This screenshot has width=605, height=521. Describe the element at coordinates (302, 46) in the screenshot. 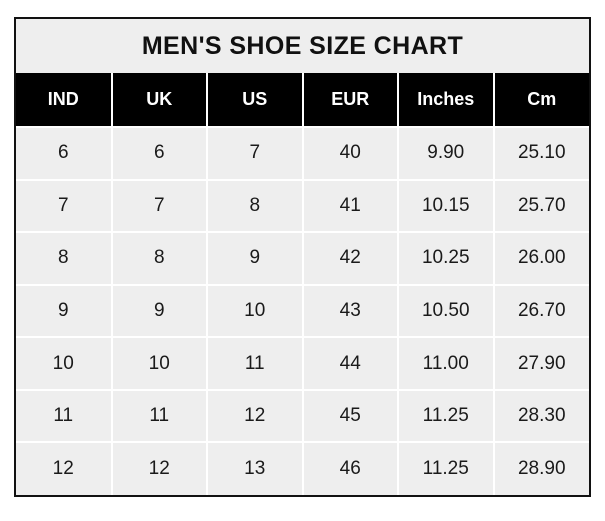

I see `chart-title: MEN'S SHOE SIZE CHART` at that location.